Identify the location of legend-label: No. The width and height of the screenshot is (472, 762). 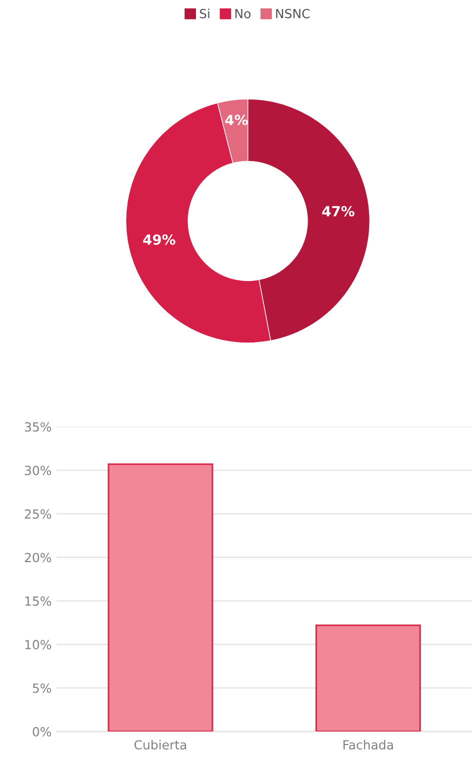
(243, 13).